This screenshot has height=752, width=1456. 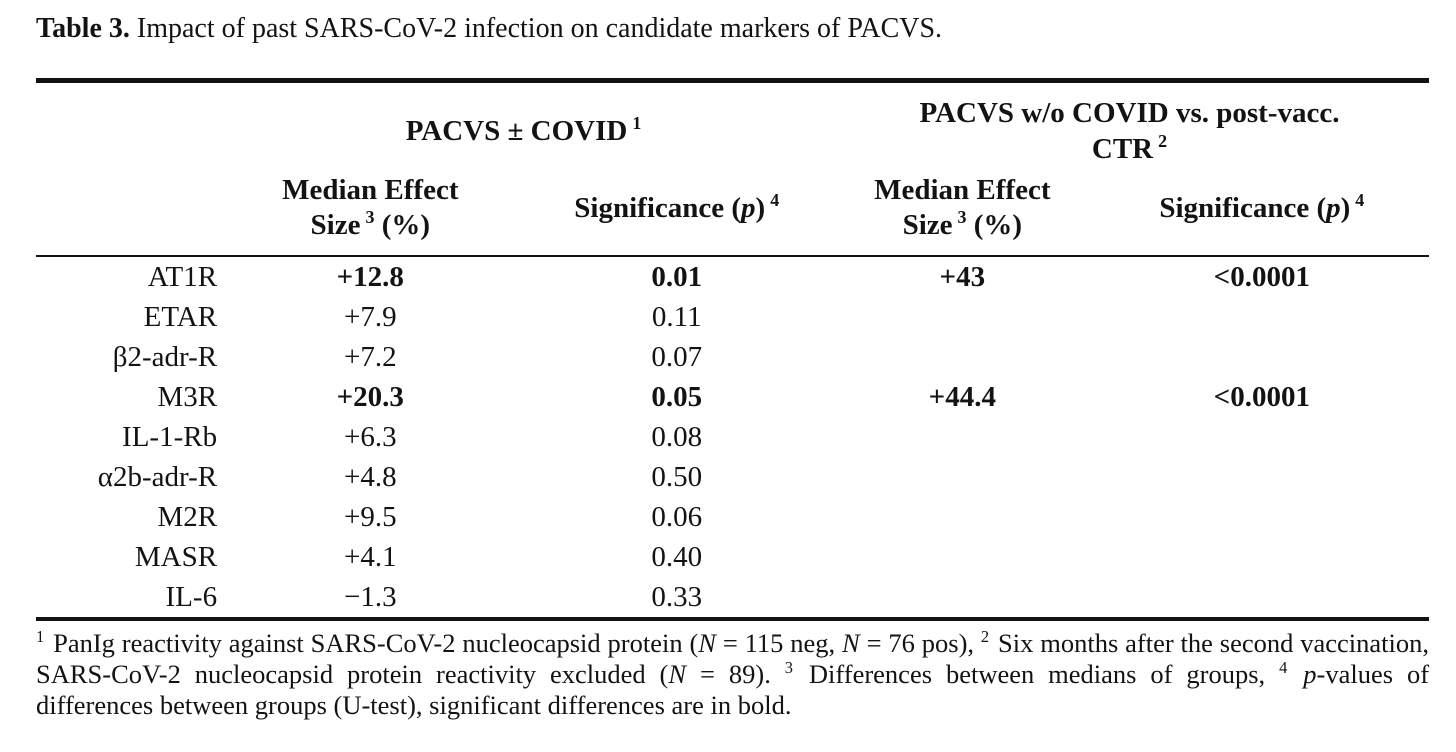 I want to click on footnote-text: = 89)., so click(x=735, y=674).